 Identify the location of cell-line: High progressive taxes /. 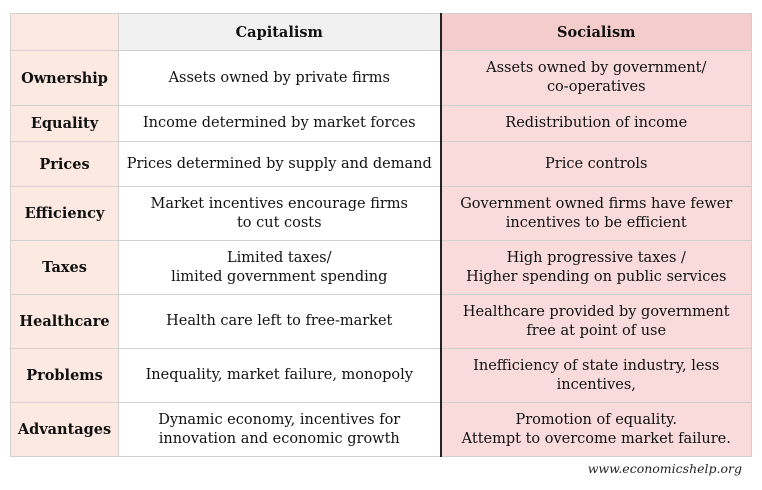
(596, 257).